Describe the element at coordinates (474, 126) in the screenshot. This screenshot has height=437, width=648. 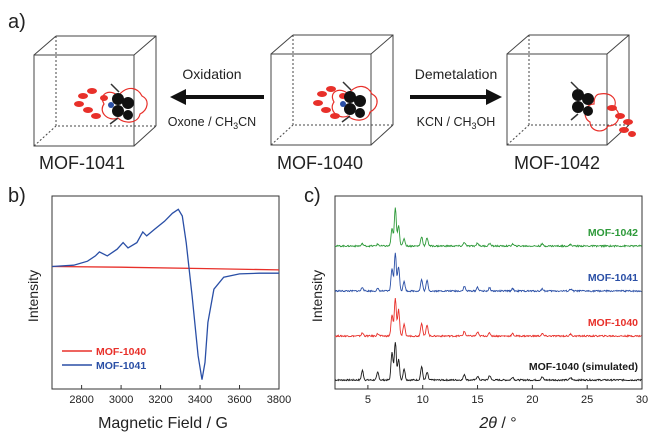
I see `demetalation-conditions-sub: 3` at that location.